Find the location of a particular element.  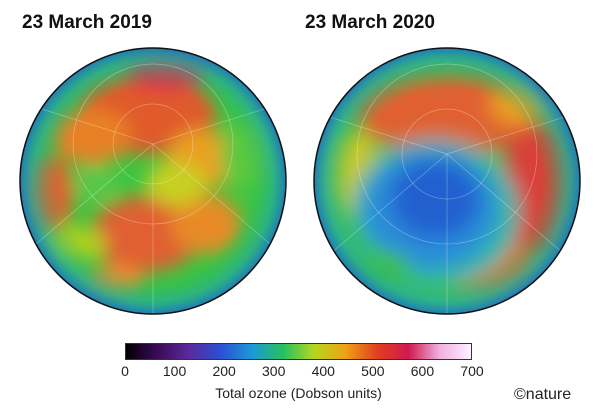

colorbar-label: Total ozone (Dobson units) is located at coordinates (298, 393).